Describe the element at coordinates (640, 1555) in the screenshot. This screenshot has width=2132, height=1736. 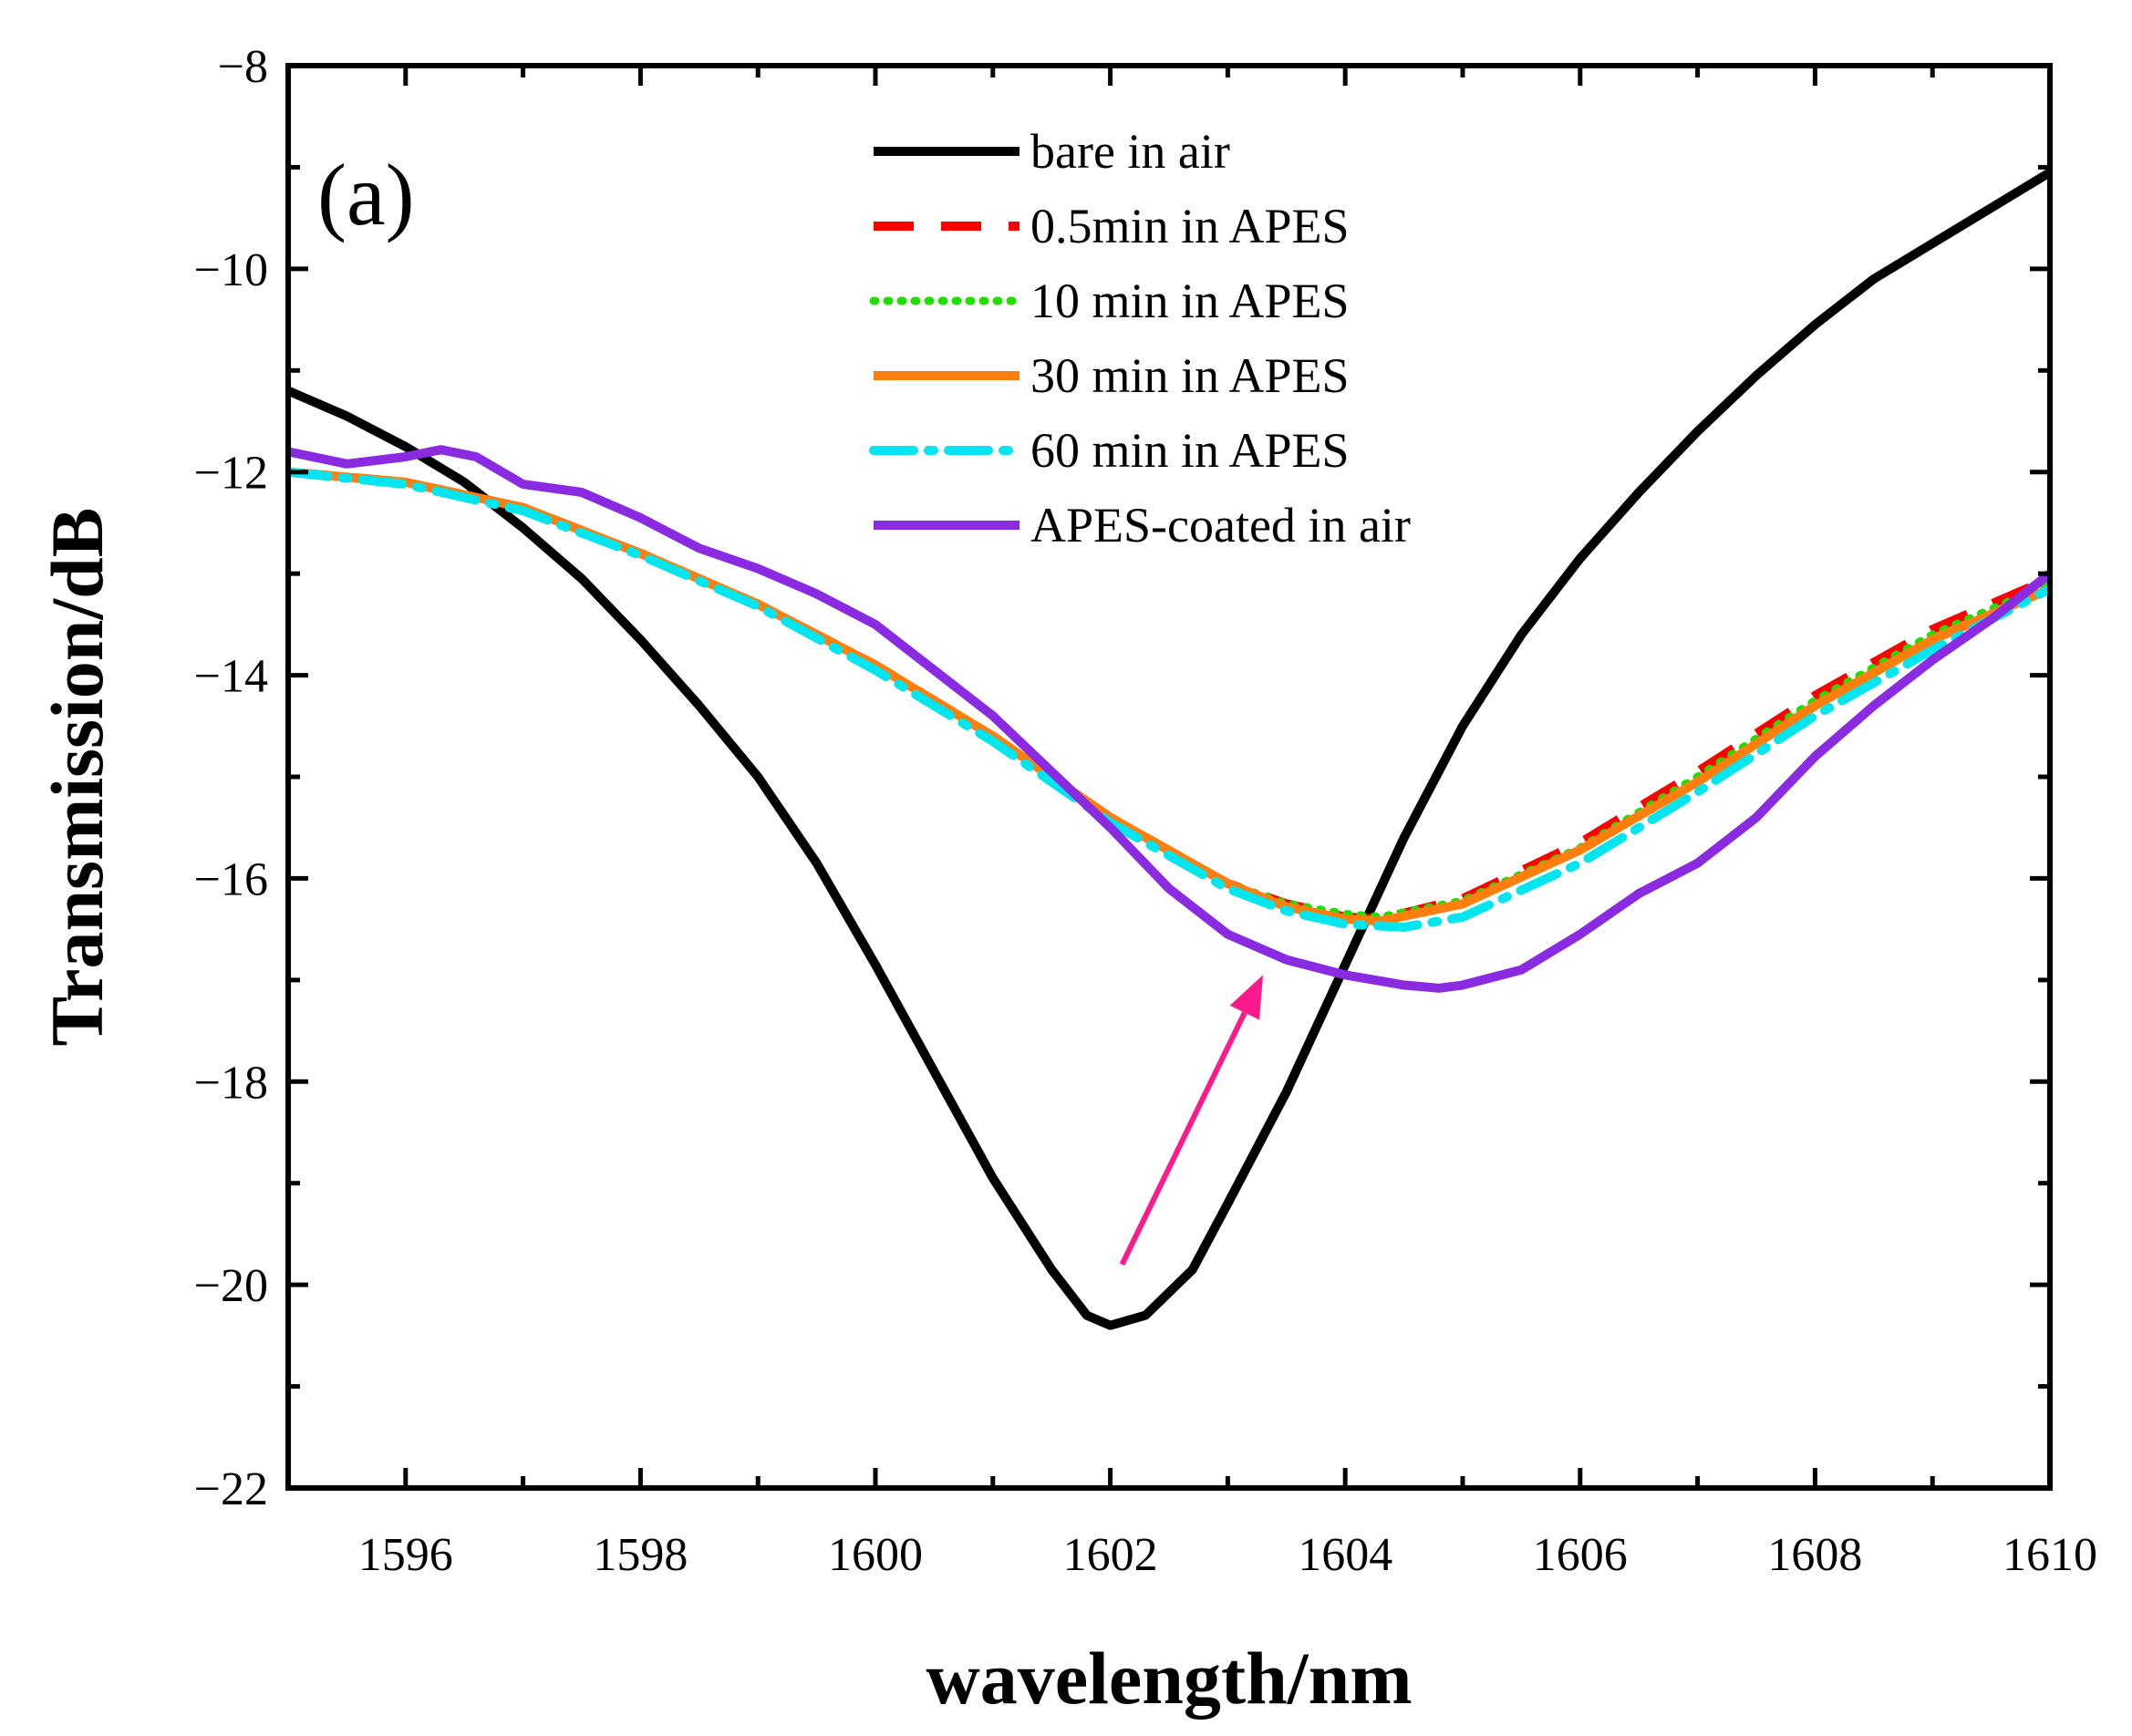
I see `x-tick-label: 1598` at that location.